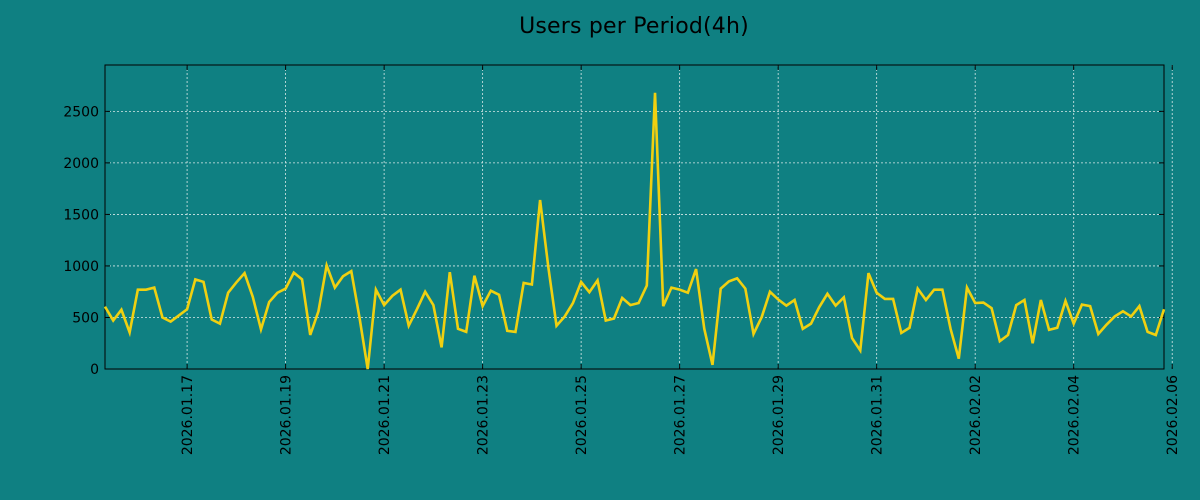 Image resolution: width=1200 pixels, height=500 pixels. Describe the element at coordinates (582, 415) in the screenshot. I see `x-tick-label: 2026.01.25` at that location.